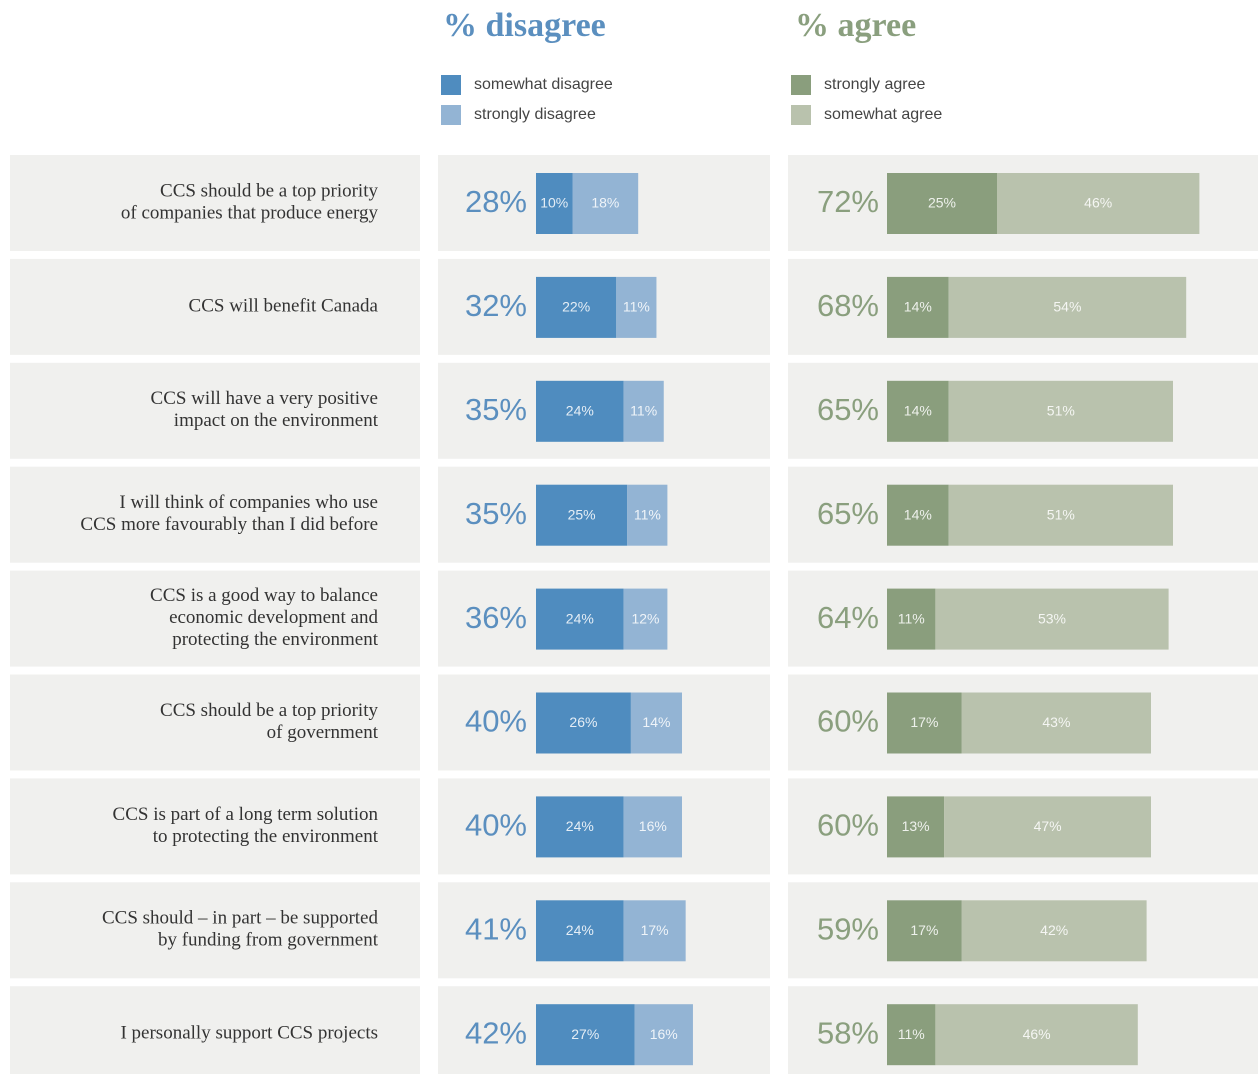  What do you see at coordinates (543, 84) in the screenshot?
I see `legend-label: somewhat disagree` at bounding box center [543, 84].